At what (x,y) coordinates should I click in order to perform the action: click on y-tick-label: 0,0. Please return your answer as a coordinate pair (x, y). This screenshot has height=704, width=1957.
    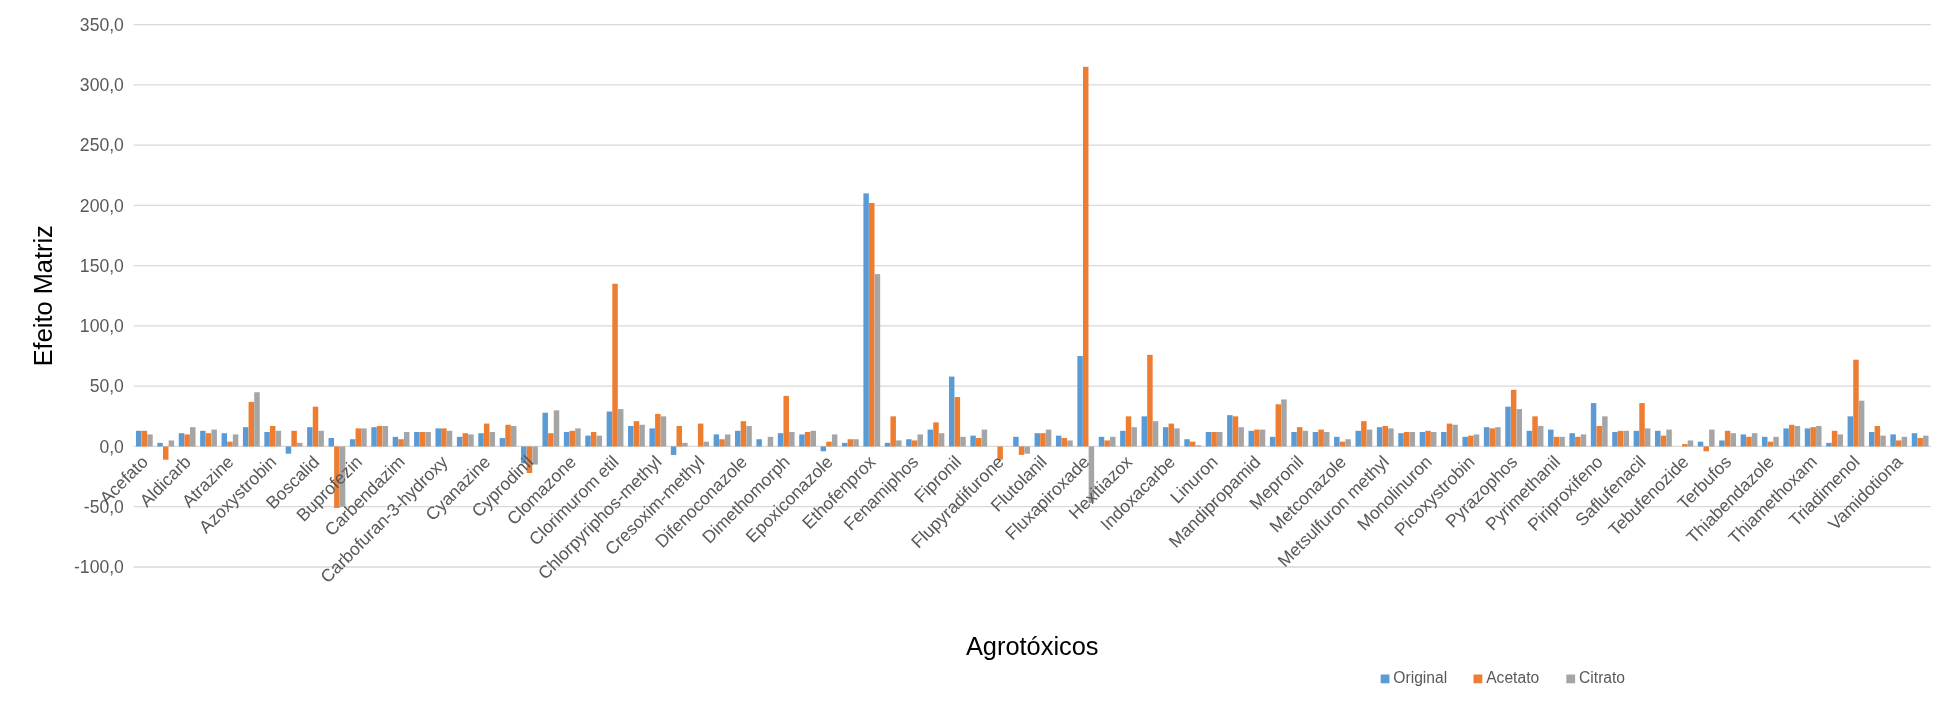
    Looking at the image, I should click on (112, 446).